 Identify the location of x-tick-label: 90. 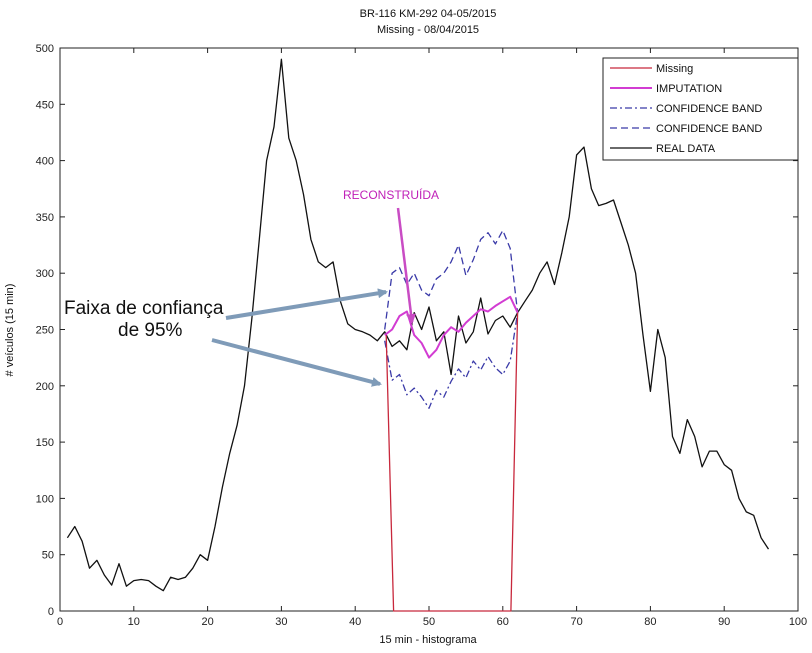
(724, 622).